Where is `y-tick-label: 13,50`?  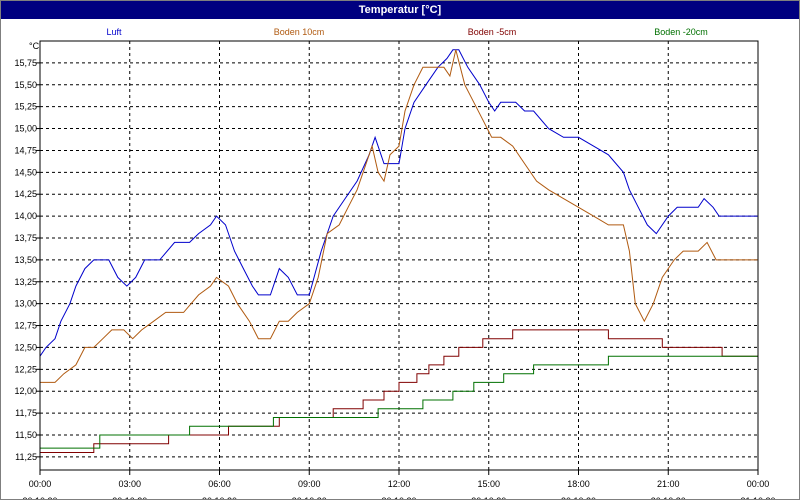 y-tick-label: 13,50 is located at coordinates (25, 260).